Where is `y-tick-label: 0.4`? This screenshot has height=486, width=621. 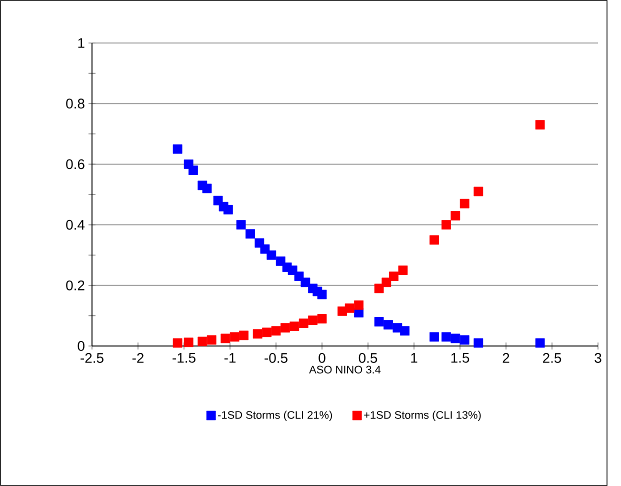 y-tick-label: 0.4 is located at coordinates (75, 225).